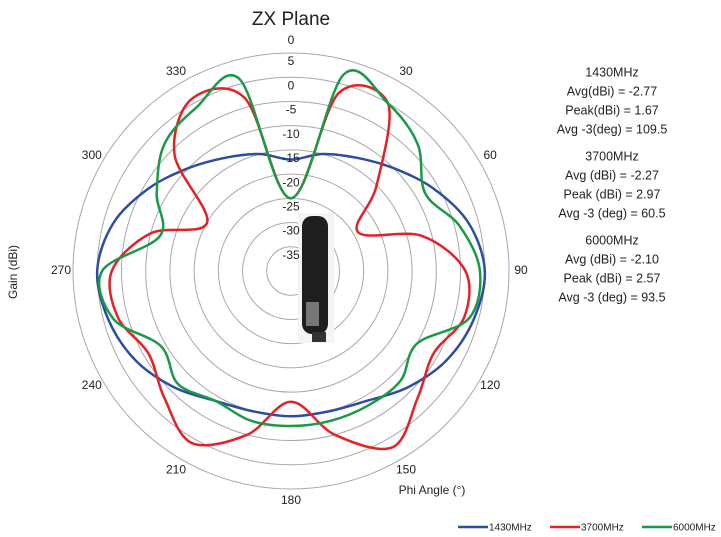 The image size is (721, 537). What do you see at coordinates (291, 110) in the screenshot?
I see `r-tick-label: -5` at bounding box center [291, 110].